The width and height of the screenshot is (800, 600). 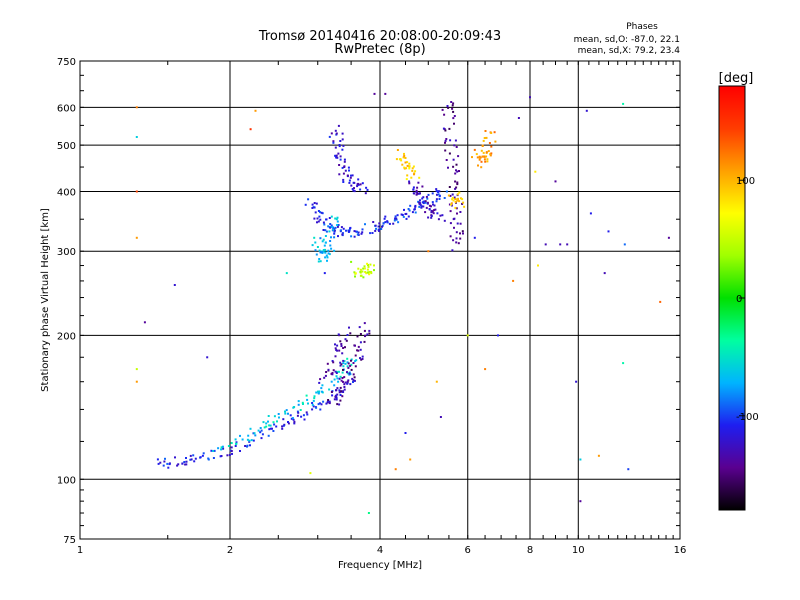 I want to click on y-tick-label: 100, so click(x=66, y=480).